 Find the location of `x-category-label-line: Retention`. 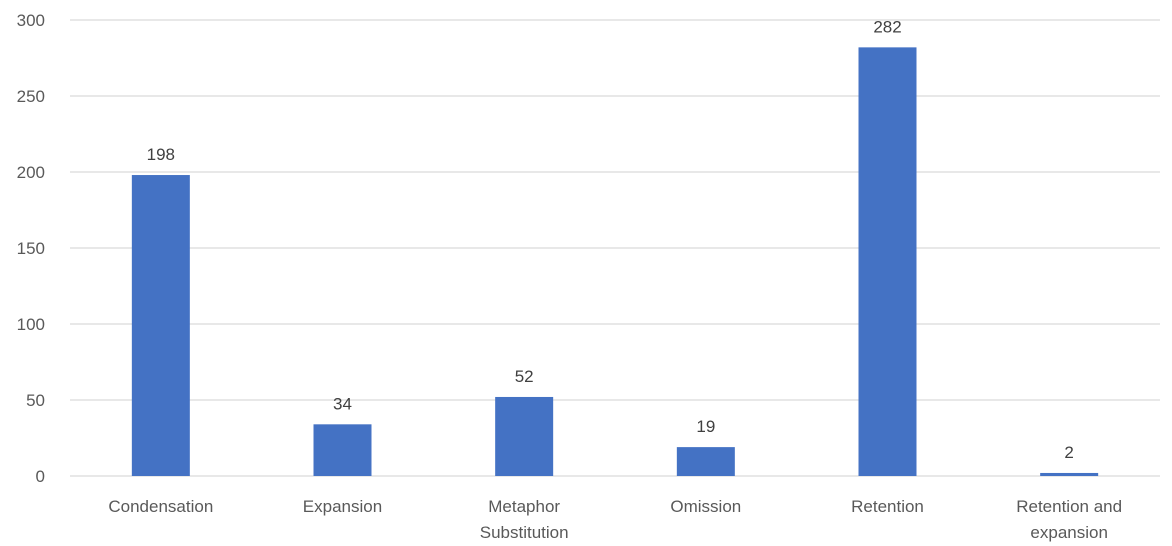

x-category-label-line: Retention is located at coordinates (887, 506).